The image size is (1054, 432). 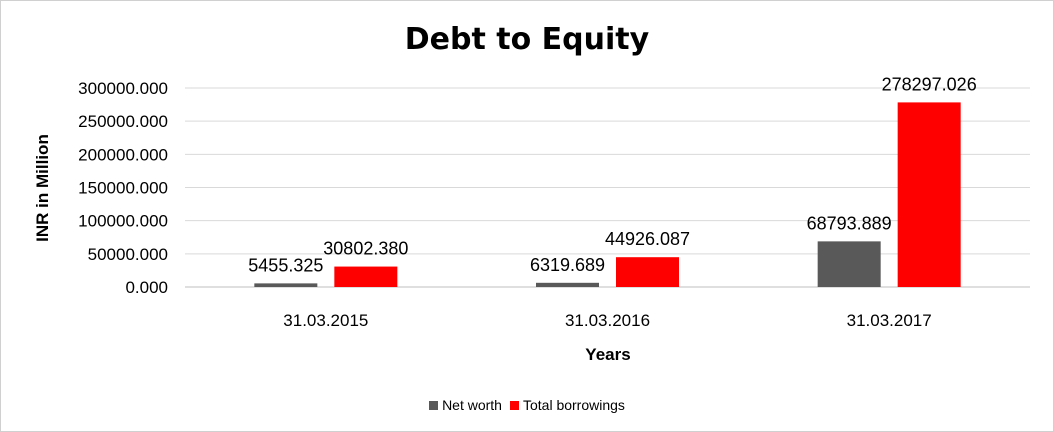 What do you see at coordinates (472, 405) in the screenshot?
I see `legend-label-net-worth: Net worth` at bounding box center [472, 405].